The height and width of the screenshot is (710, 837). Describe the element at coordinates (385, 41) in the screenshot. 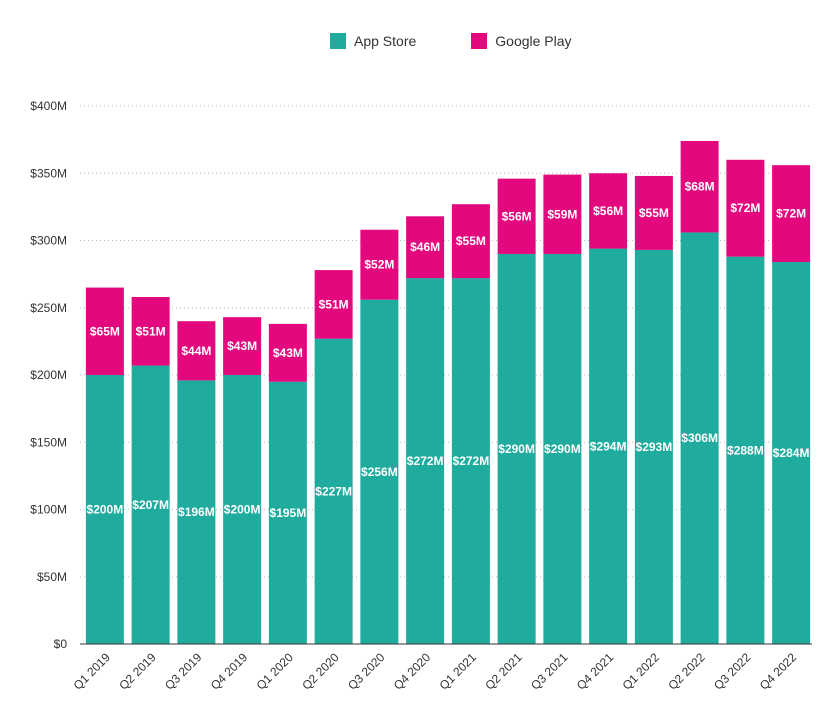

I see `legend-label-app-store: App Store` at that location.